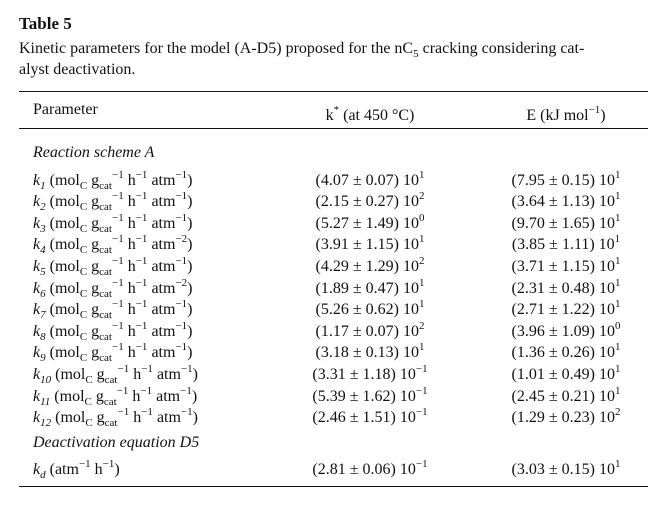 The height and width of the screenshot is (509, 672). Describe the element at coordinates (43, 293) in the screenshot. I see `text-segment: 6` at that location.